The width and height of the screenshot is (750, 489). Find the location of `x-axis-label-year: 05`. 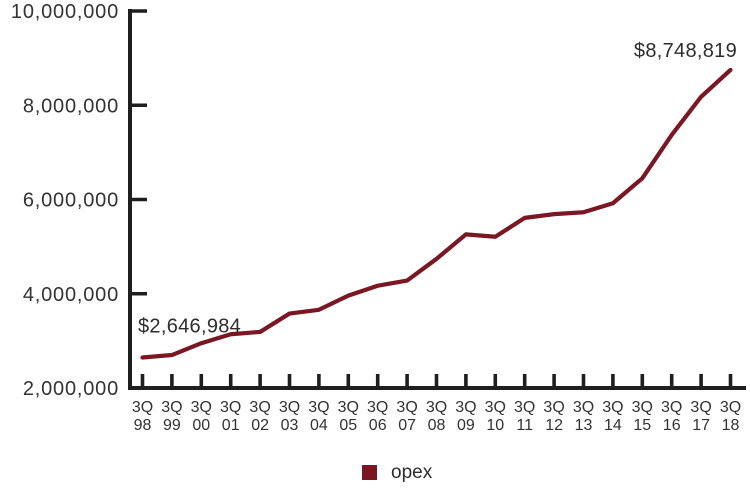

x-axis-label-year: 05 is located at coordinates (348, 425).